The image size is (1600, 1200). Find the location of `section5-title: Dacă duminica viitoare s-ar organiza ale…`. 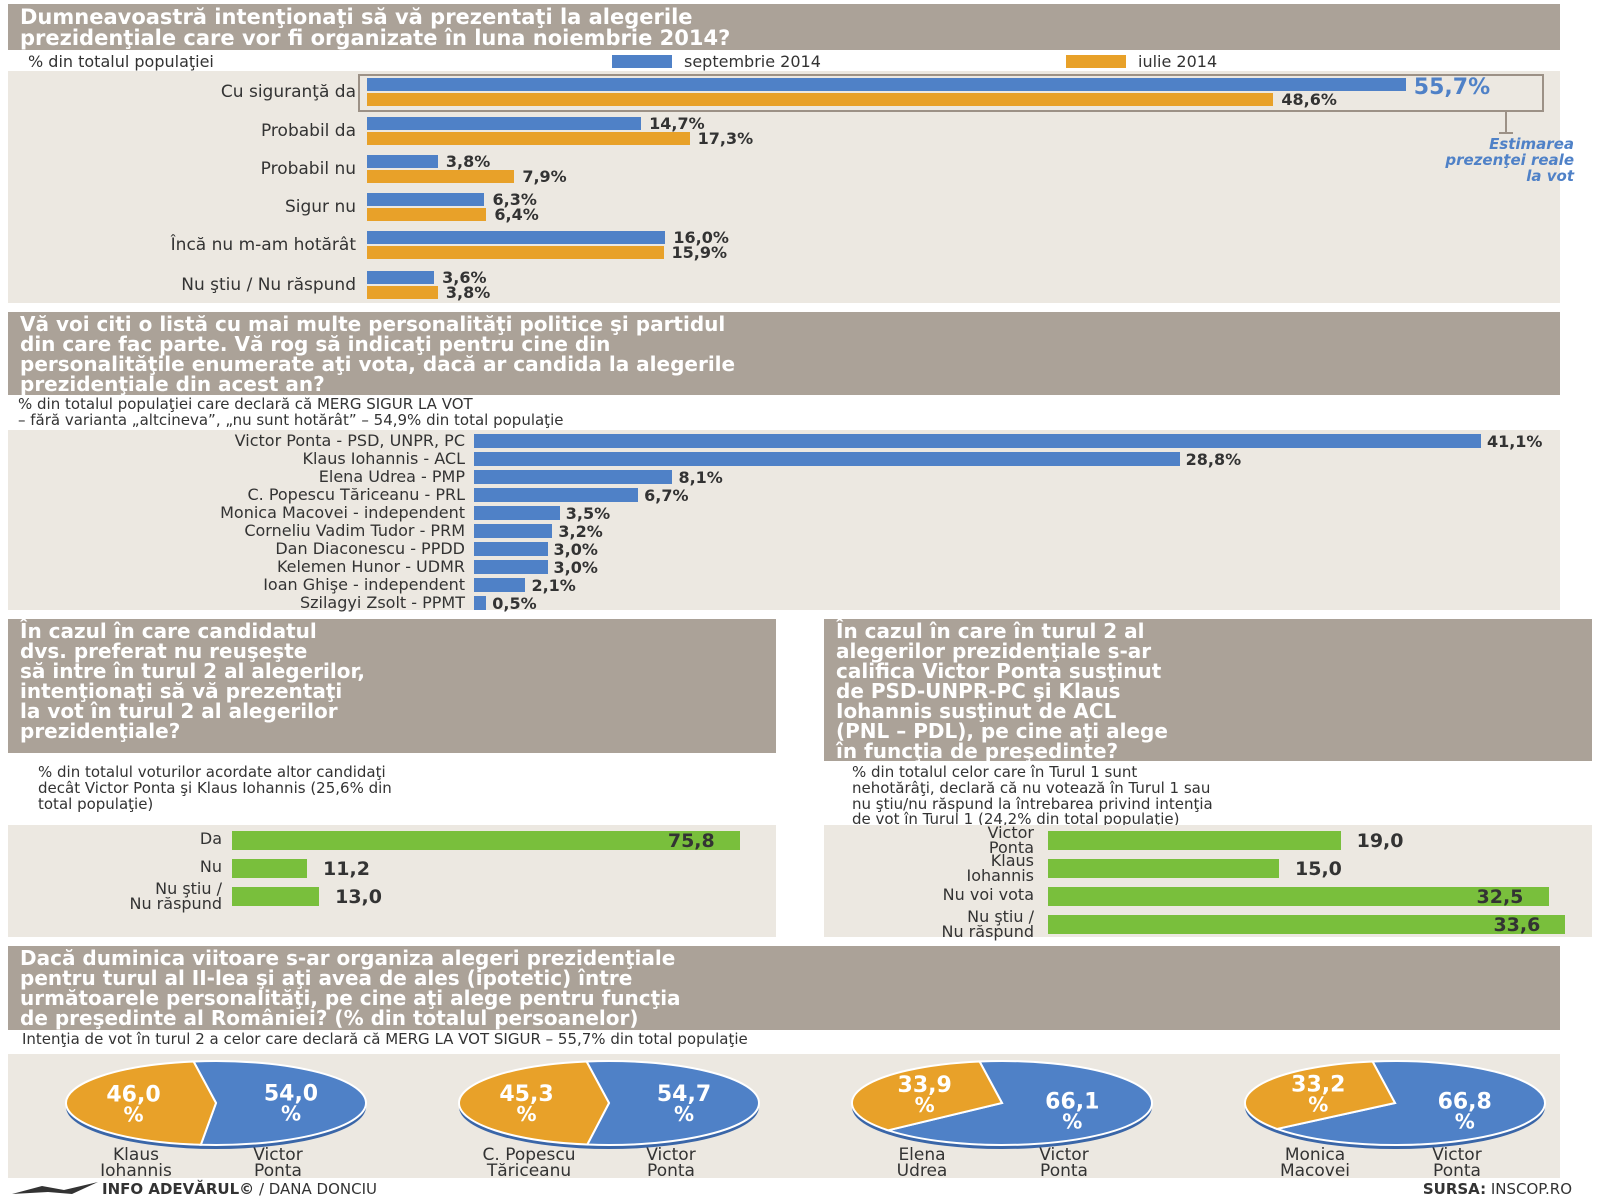

section5-title: Dacă duminica viitoare s-ar organiza ale… is located at coordinates (784, 988).